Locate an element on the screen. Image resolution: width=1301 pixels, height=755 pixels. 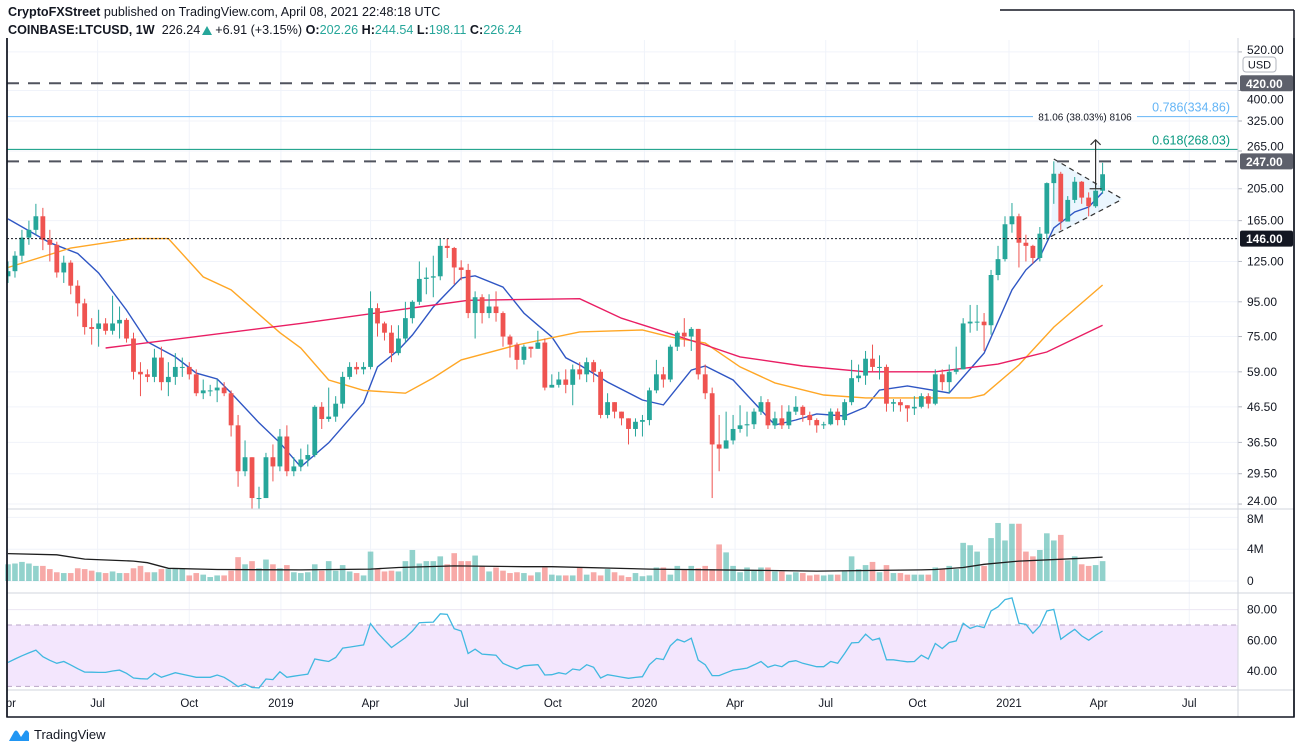
triangle-lower-trendline is located at coordinates (1086, 218).